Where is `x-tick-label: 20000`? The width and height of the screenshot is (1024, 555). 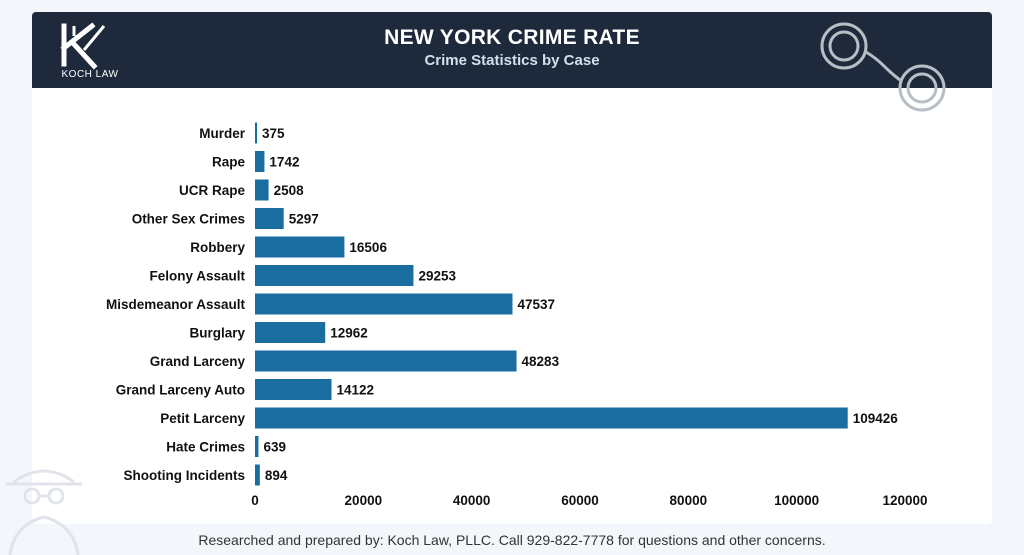 x-tick-label: 20000 is located at coordinates (364, 500).